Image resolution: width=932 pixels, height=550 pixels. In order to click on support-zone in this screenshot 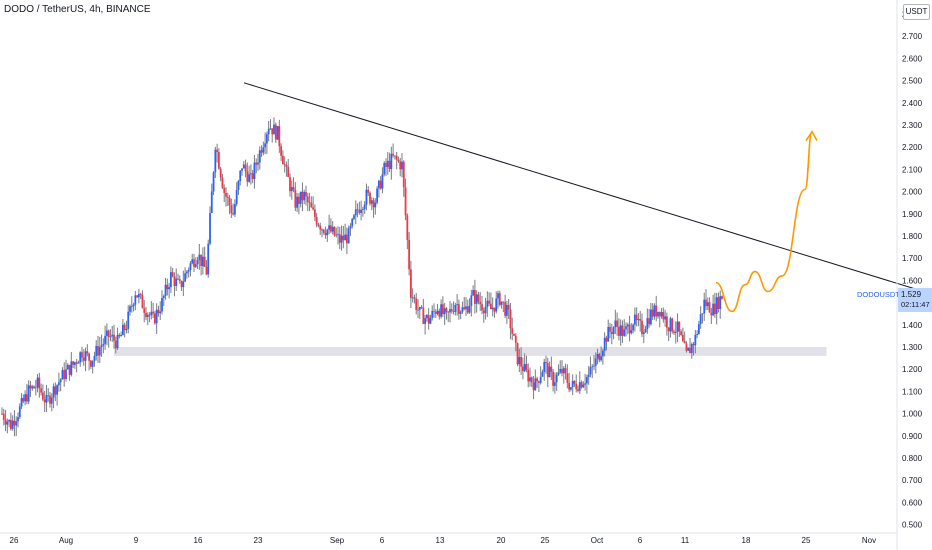, I will do `click(470, 351)`.